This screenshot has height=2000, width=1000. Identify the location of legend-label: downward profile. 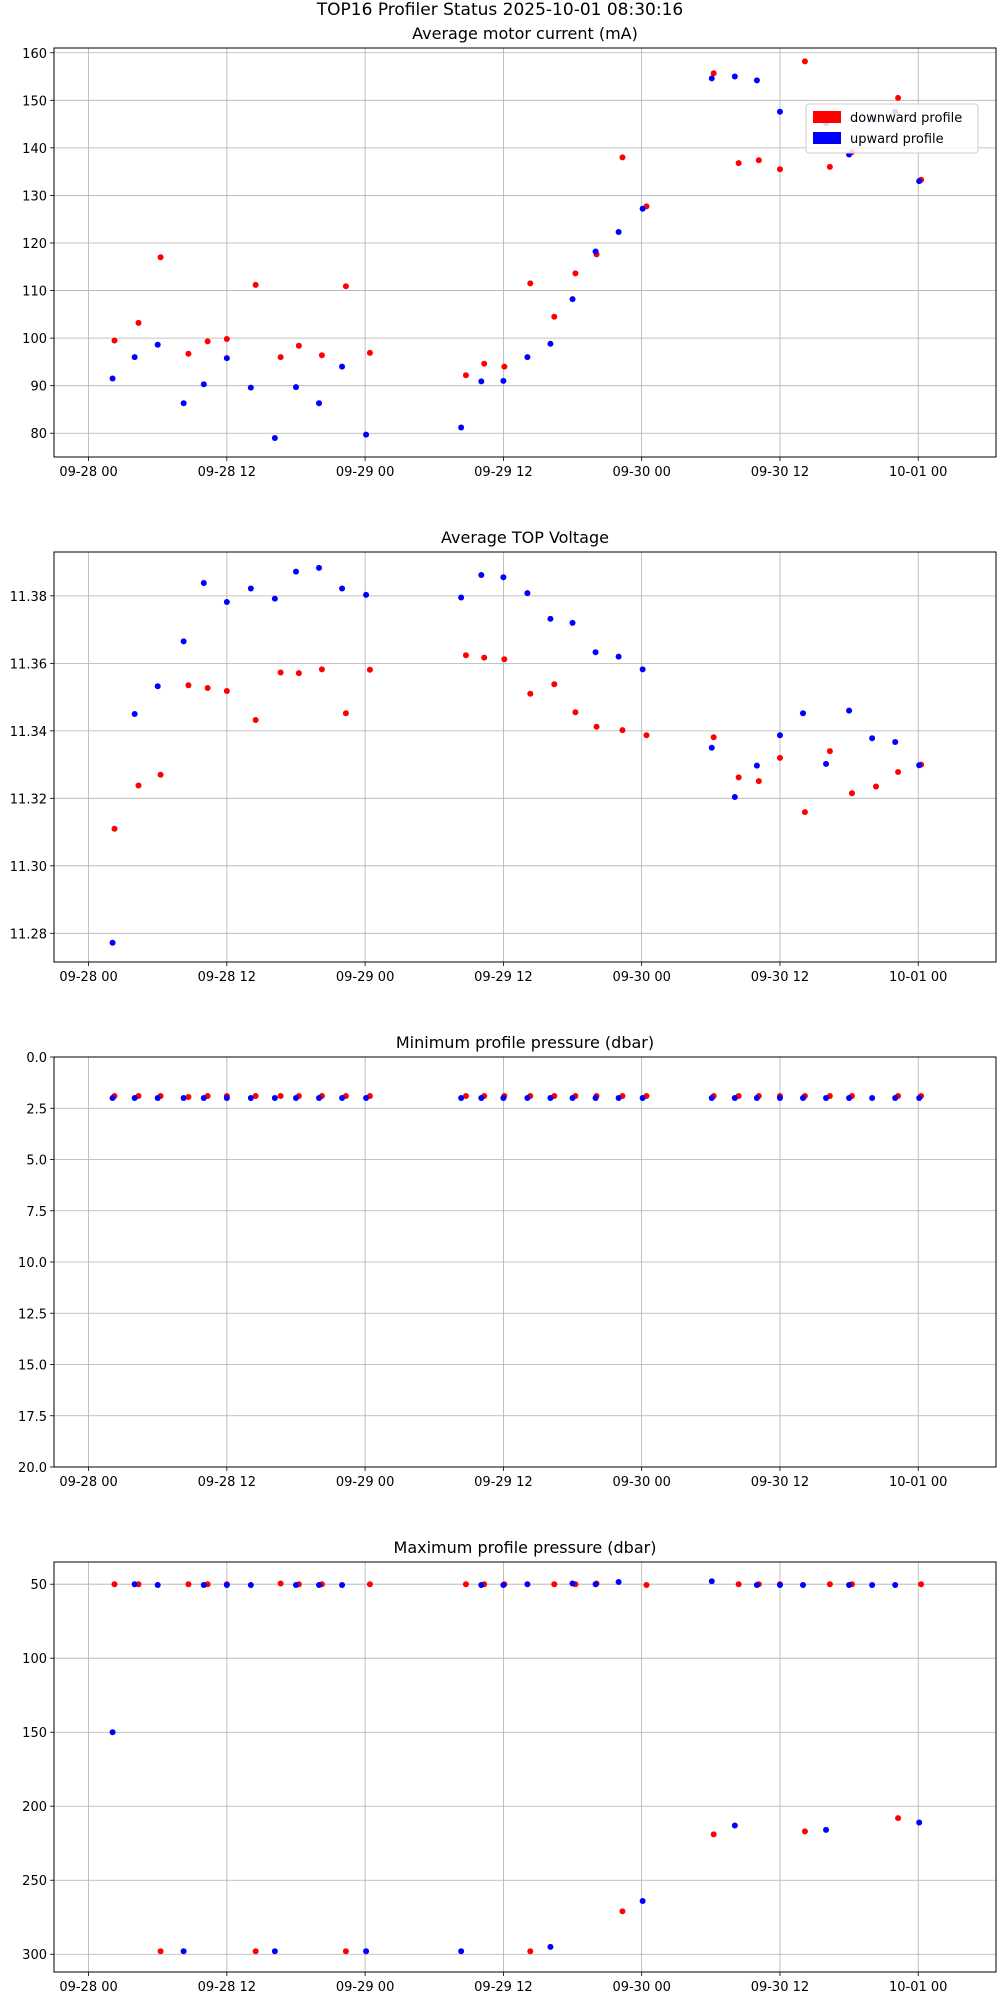
(906, 118).